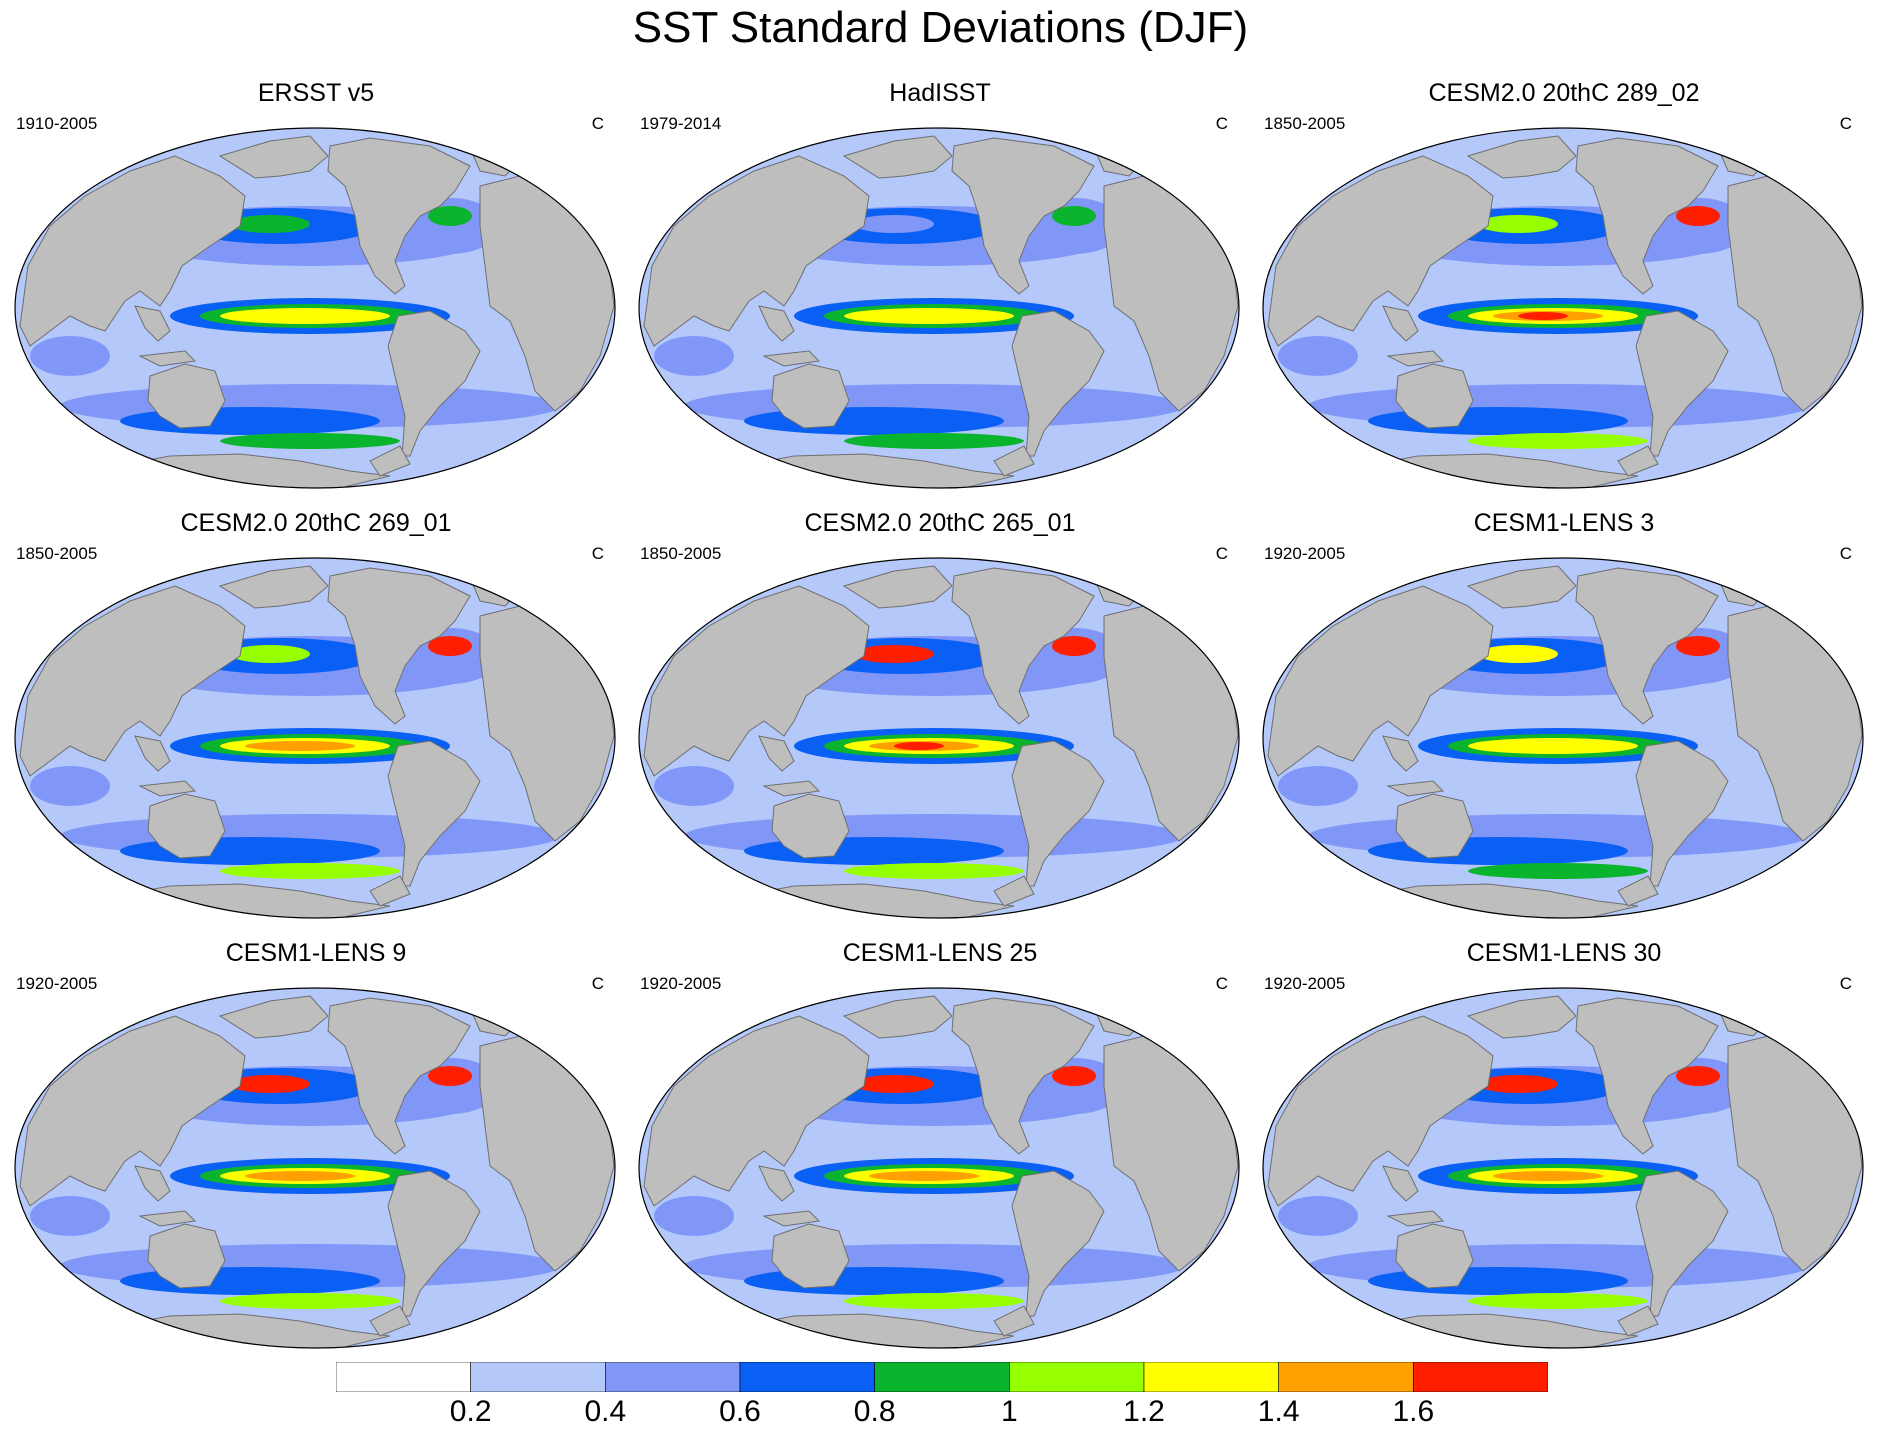 The height and width of the screenshot is (1432, 1881). I want to click on map-panel: CESM2.0 20thC 269_01 1850-2005 C, so click(316, 723).